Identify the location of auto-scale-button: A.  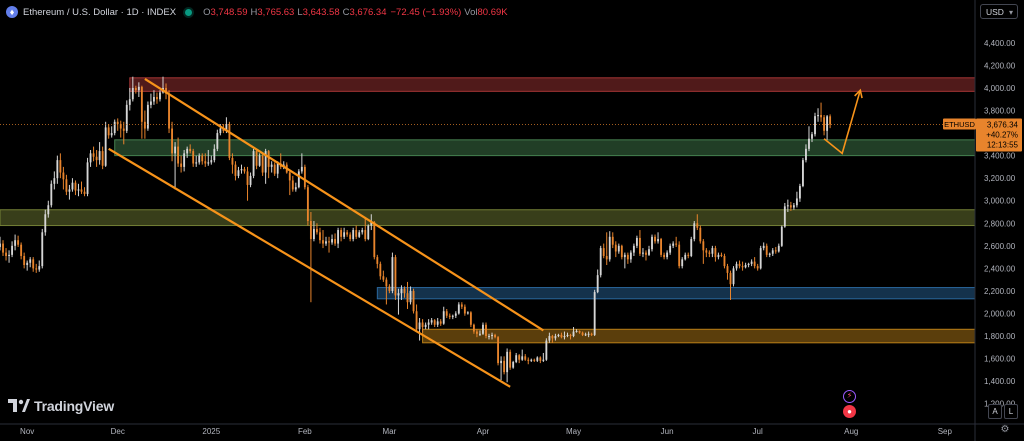
(995, 411).